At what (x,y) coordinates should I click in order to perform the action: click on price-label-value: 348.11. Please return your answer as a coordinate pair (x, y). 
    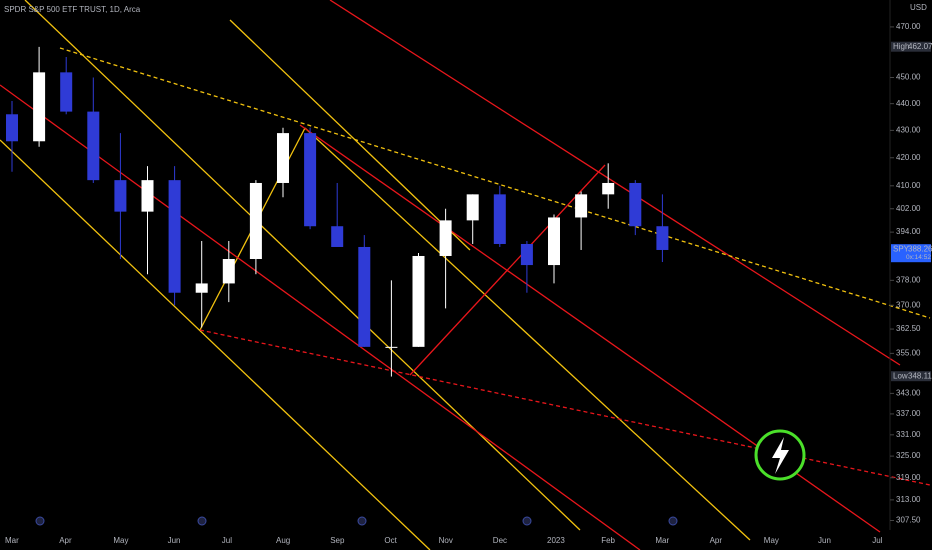
    Looking at the image, I should click on (920, 375).